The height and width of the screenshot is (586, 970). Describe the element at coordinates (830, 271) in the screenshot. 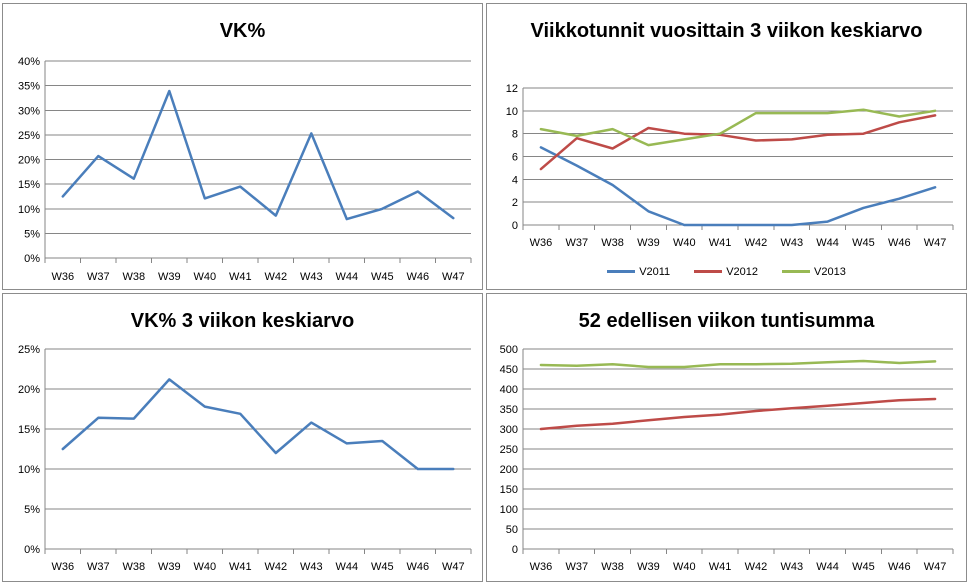

I see `legend-label: V2013` at that location.